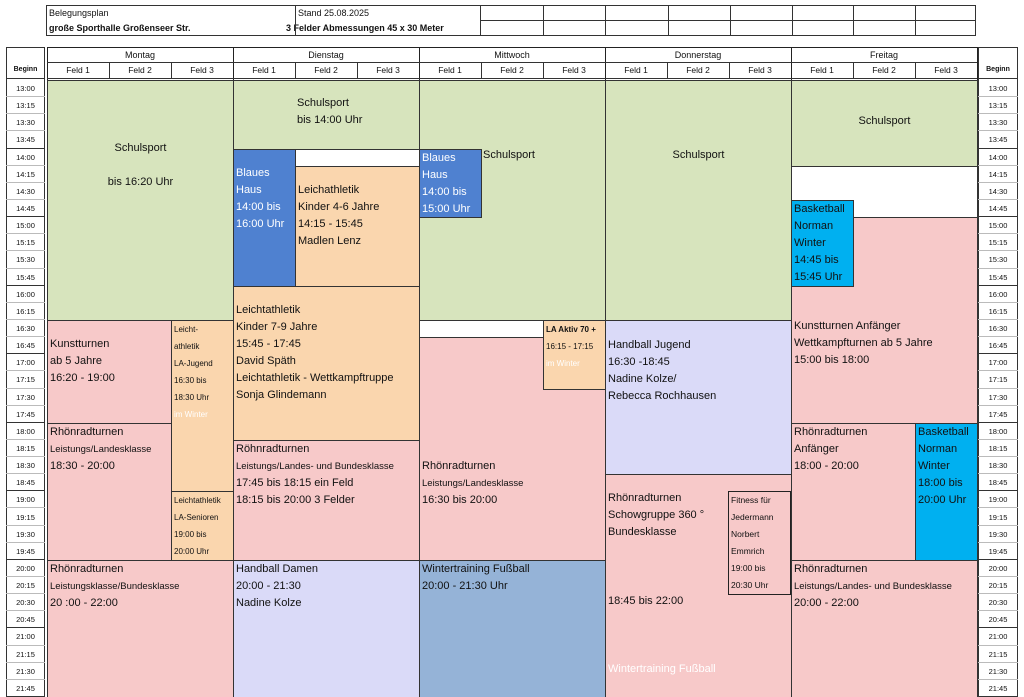 The width and height of the screenshot is (1024, 697). Describe the element at coordinates (357, 157) in the screenshot. I see `empty-slot` at that location.